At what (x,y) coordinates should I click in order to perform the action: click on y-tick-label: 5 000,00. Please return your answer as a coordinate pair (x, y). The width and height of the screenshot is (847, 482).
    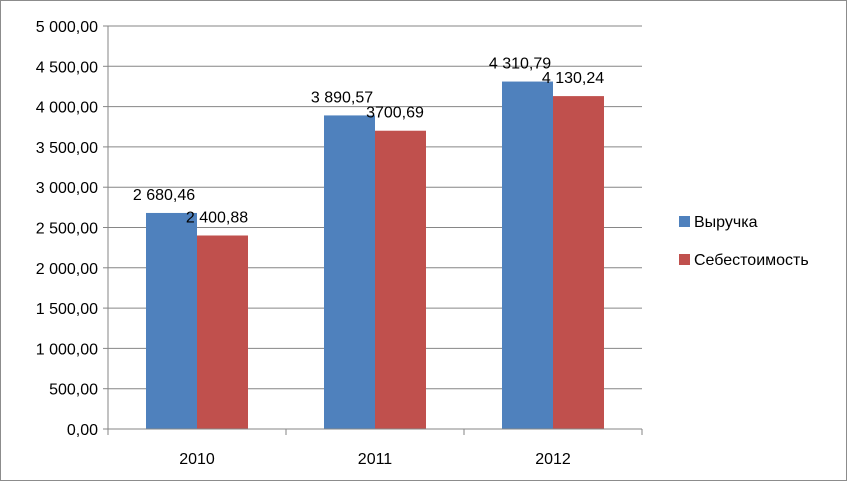
    Looking at the image, I should click on (67, 27).